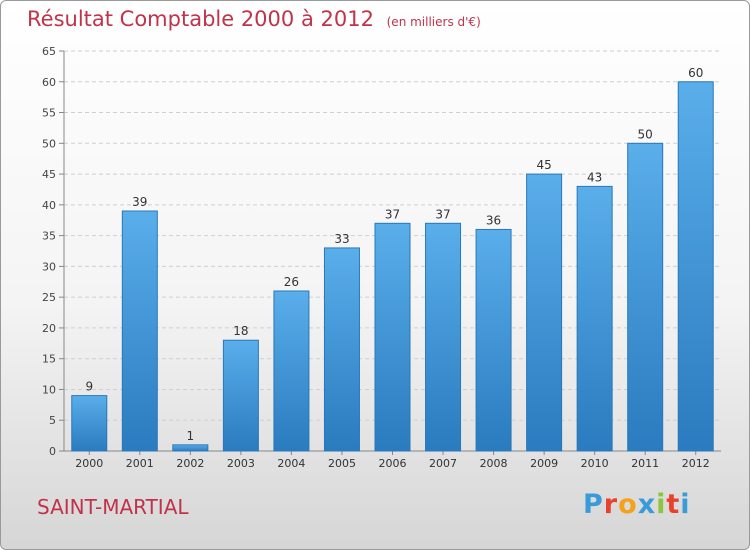  I want to click on x-tick-label: 2004, so click(291, 463).